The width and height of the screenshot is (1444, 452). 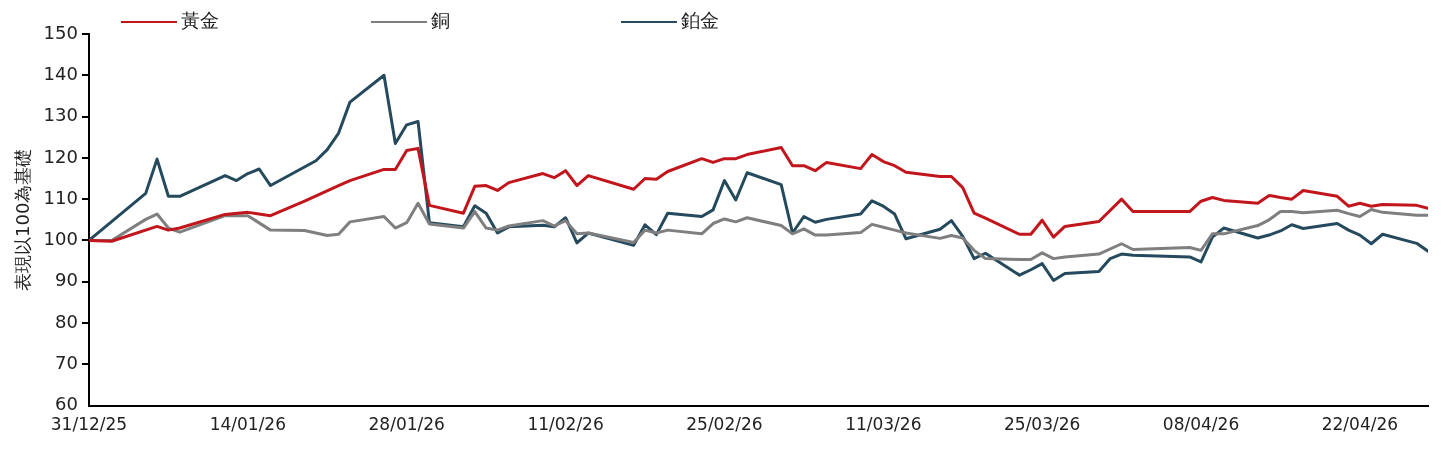 What do you see at coordinates (724, 424) in the screenshot?
I see `x-tick-label: 25/02/26` at bounding box center [724, 424].